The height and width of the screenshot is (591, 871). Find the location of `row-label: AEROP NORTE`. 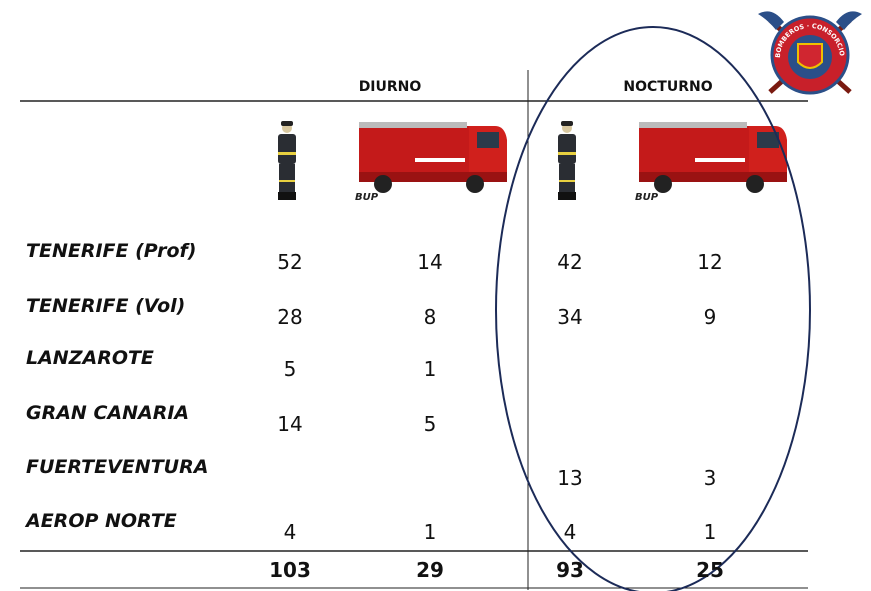

row-label: AEROP NORTE is located at coordinates (100, 521).